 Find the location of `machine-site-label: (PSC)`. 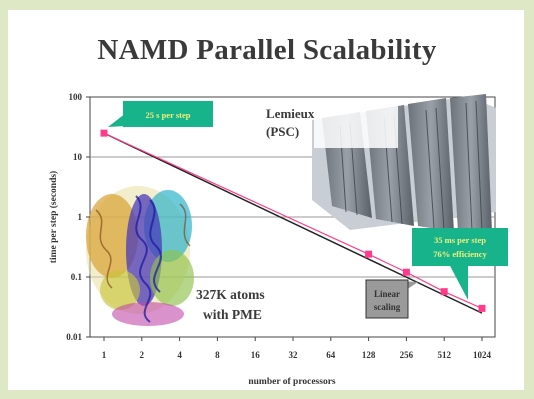

machine-site-label: (PSC) is located at coordinates (282, 131).